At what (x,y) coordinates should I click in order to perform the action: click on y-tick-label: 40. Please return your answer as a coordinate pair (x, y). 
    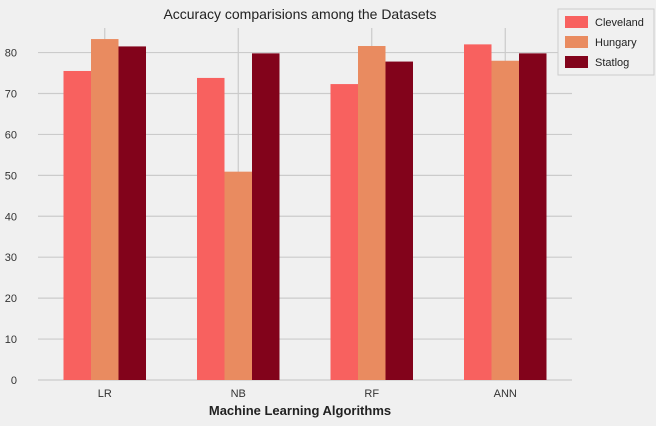
    Looking at the image, I should click on (11, 217).